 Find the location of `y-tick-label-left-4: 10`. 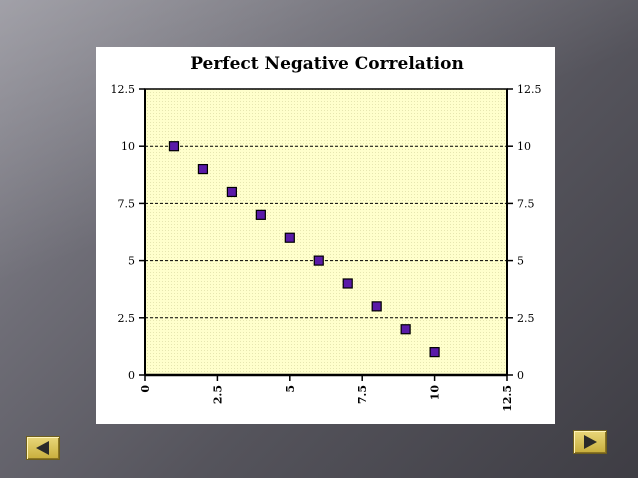

y-tick-label-left-4: 10 is located at coordinates (128, 146).